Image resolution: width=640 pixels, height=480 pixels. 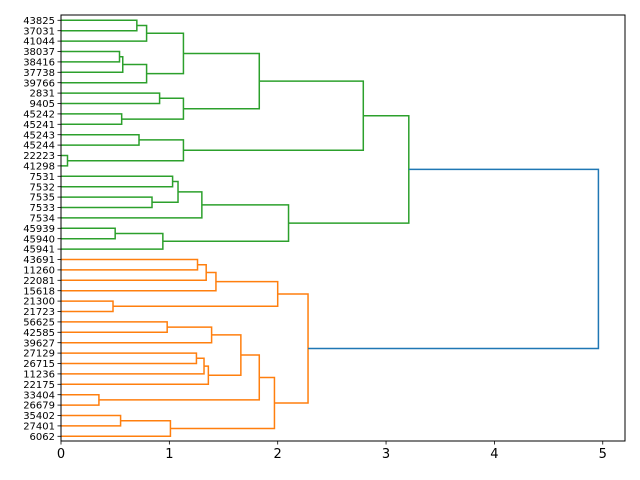 What do you see at coordinates (39, 156) in the screenshot?
I see `leaf-label: 22223` at bounding box center [39, 156].